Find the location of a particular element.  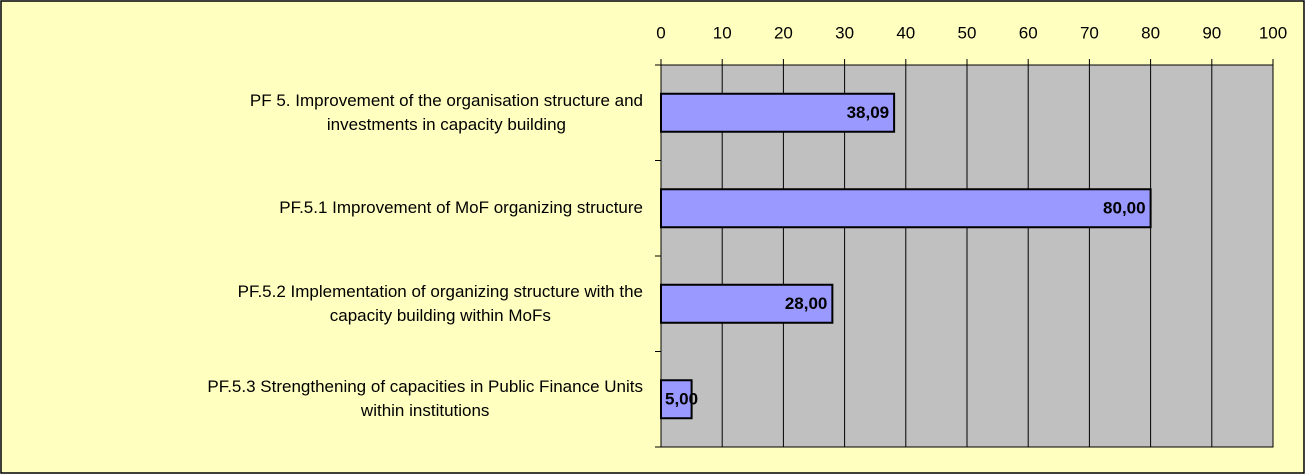

x-tick-label: 80 is located at coordinates (1150, 32).